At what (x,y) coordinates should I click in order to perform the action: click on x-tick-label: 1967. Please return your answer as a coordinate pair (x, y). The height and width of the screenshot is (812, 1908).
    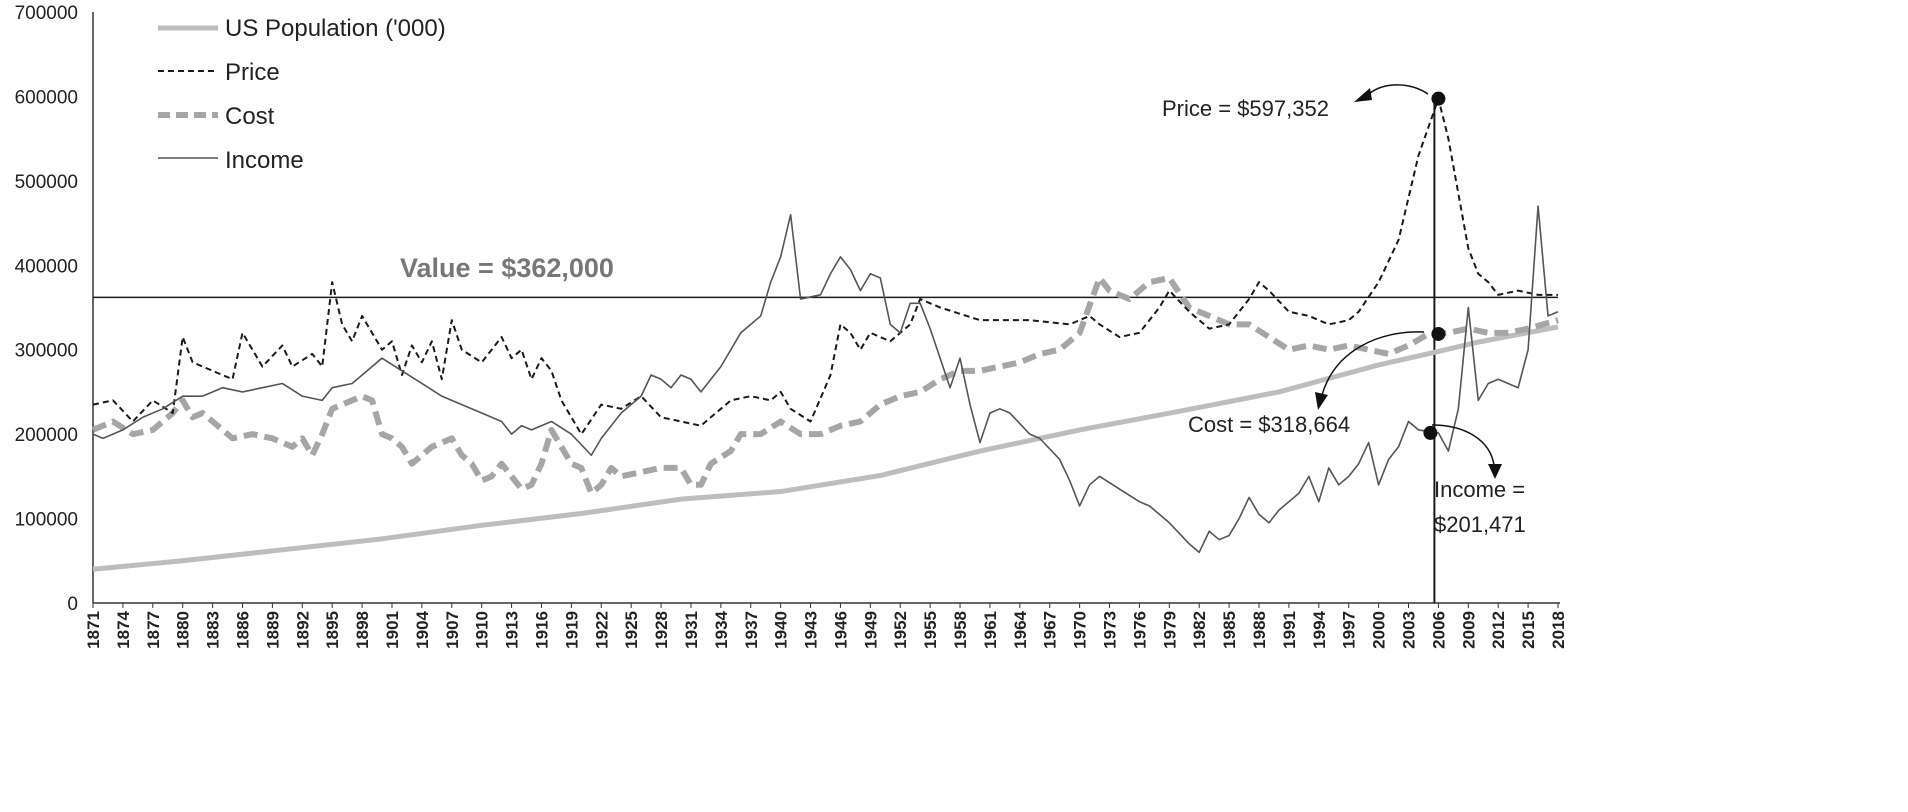
    Looking at the image, I should click on (1050, 630).